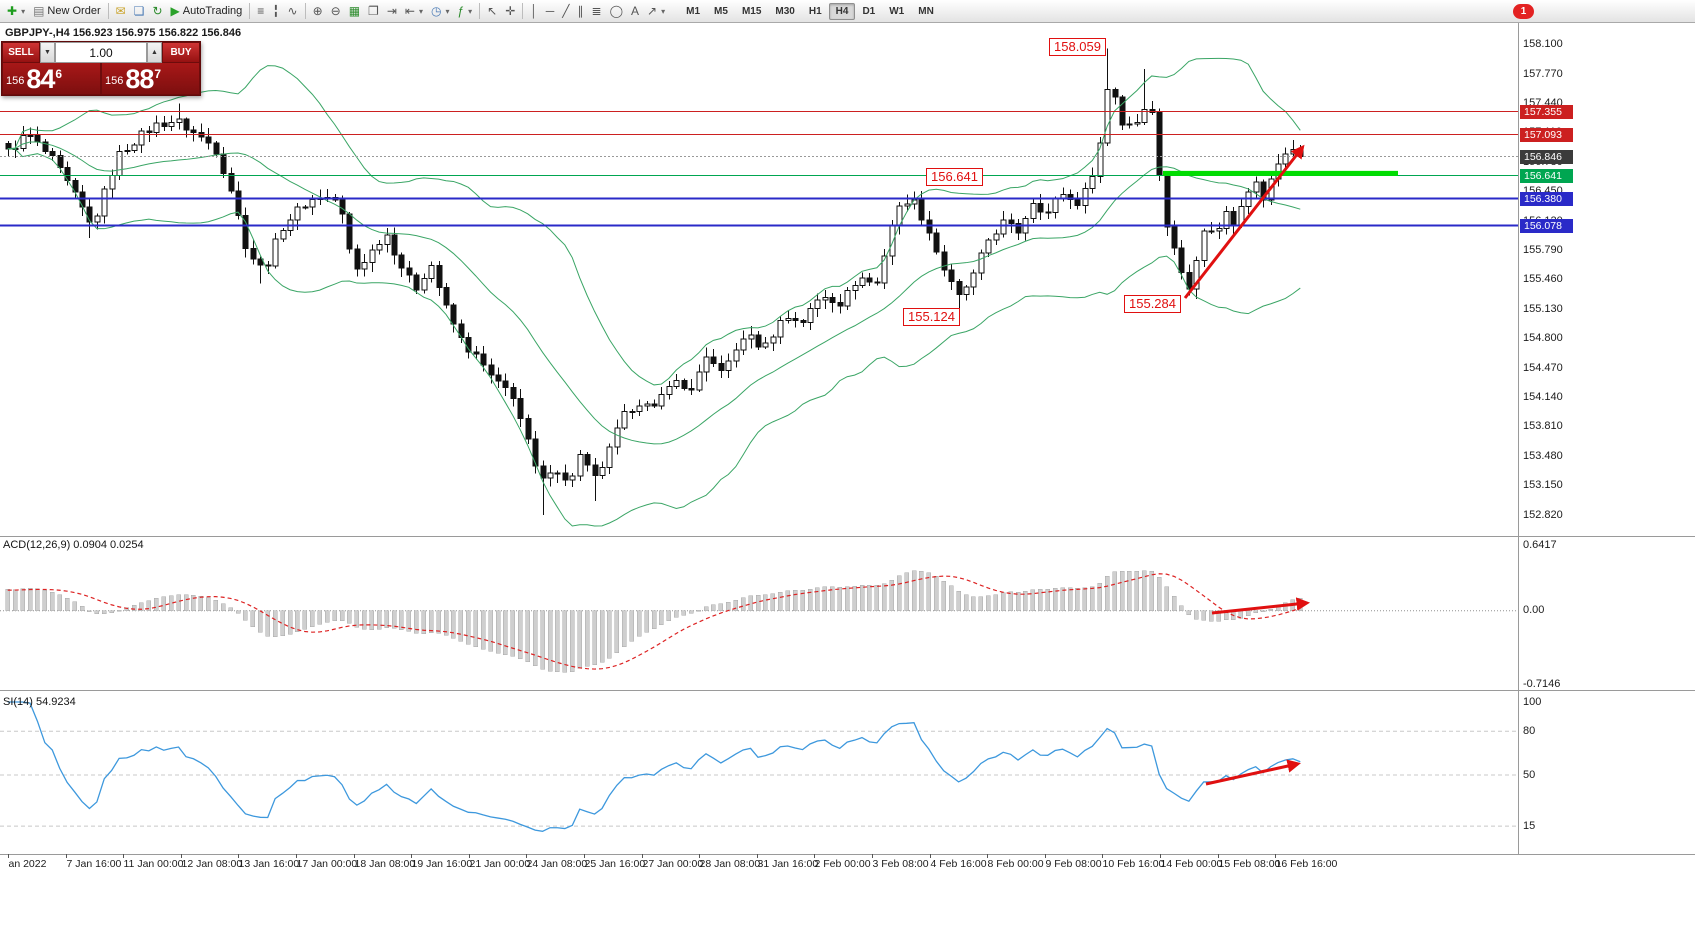 This screenshot has width=1695, height=941. Describe the element at coordinates (926, 11) in the screenshot. I see `timeframe-mn-button: MN` at that location.